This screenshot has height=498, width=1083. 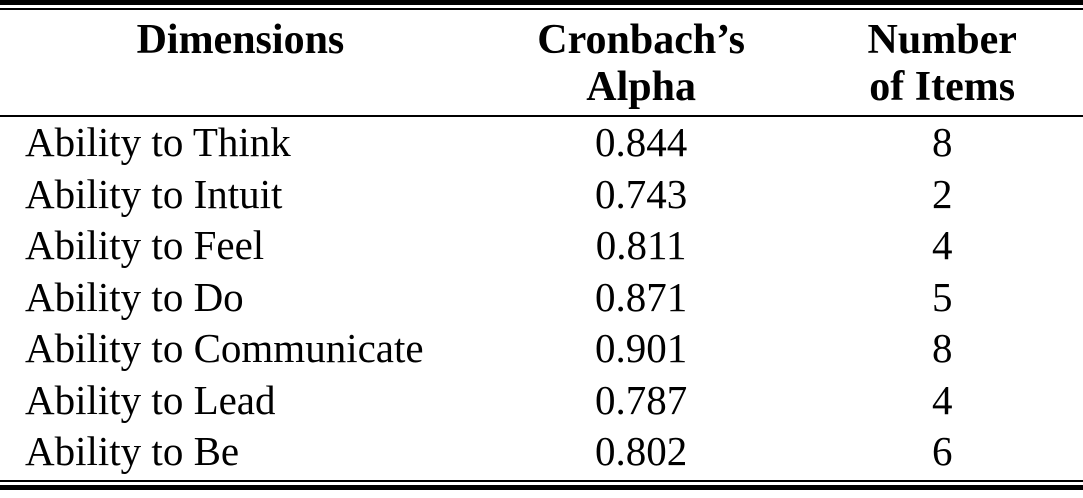 I want to click on column-header-line: Dimensions, so click(x=240, y=40).